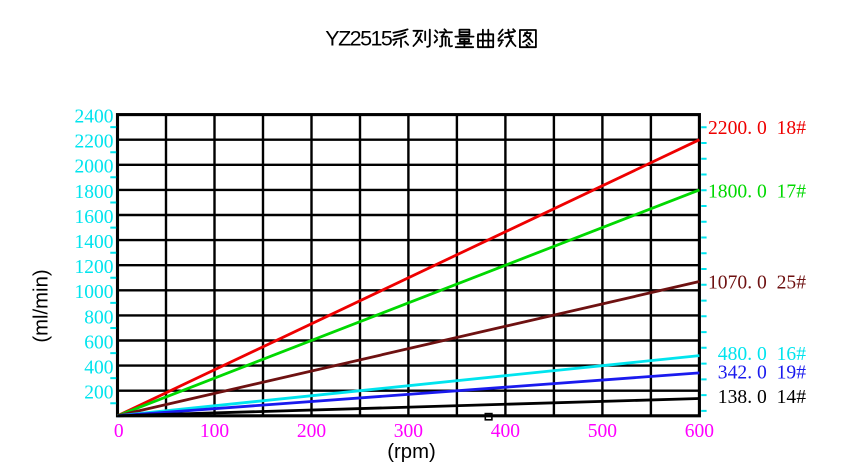 The width and height of the screenshot is (843, 476). Describe the element at coordinates (42, 305) in the screenshot. I see `svg-text: (ml/min)` at that location.